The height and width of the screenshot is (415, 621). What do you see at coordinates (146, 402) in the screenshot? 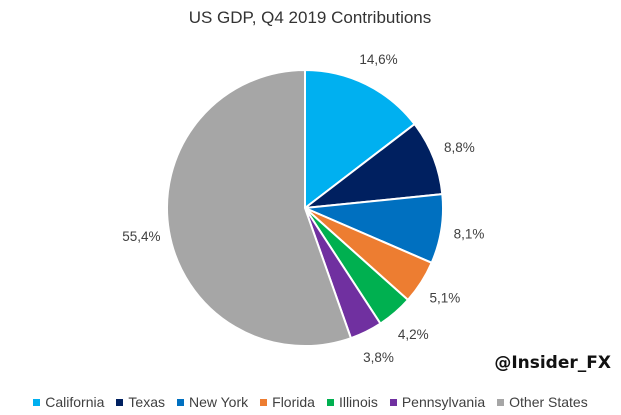
I see `legend-label: Texas` at bounding box center [146, 402].